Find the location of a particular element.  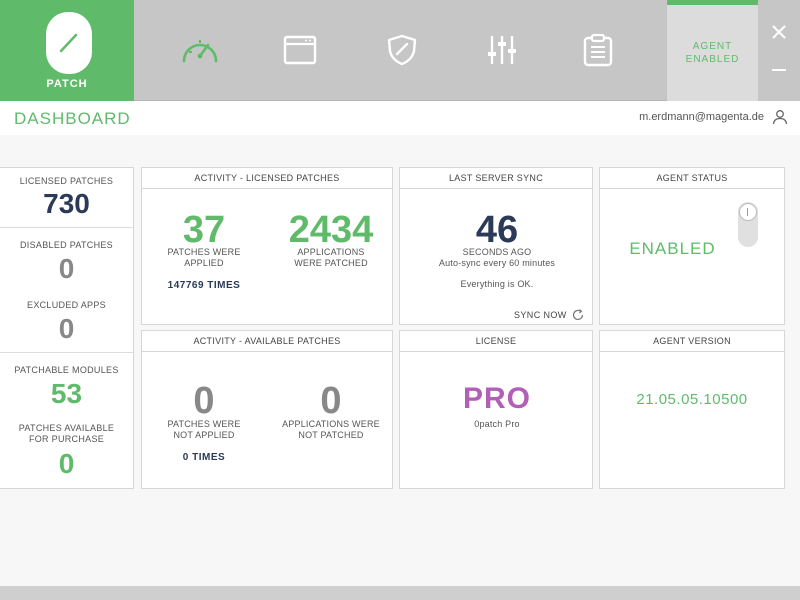

minimize-icon is located at coordinates (779, 70).